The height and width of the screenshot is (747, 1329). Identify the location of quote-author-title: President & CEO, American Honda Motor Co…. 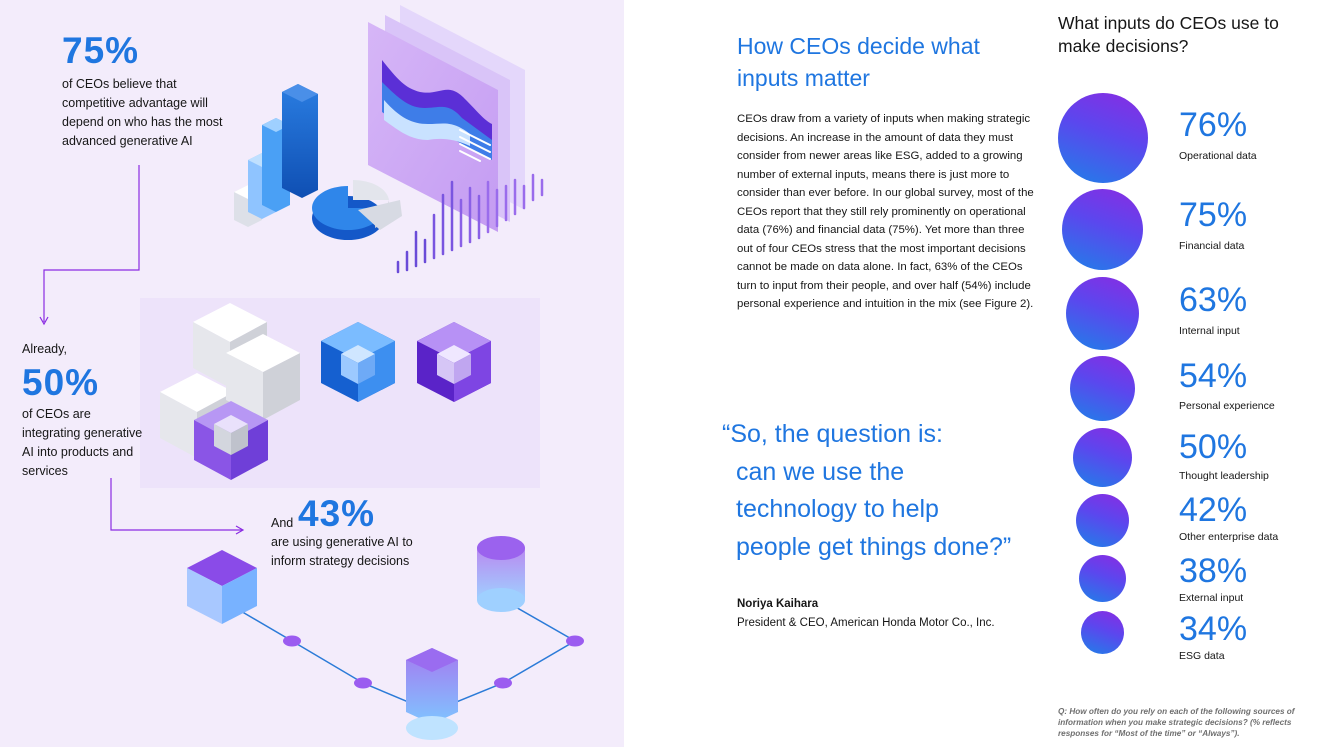
(866, 623).